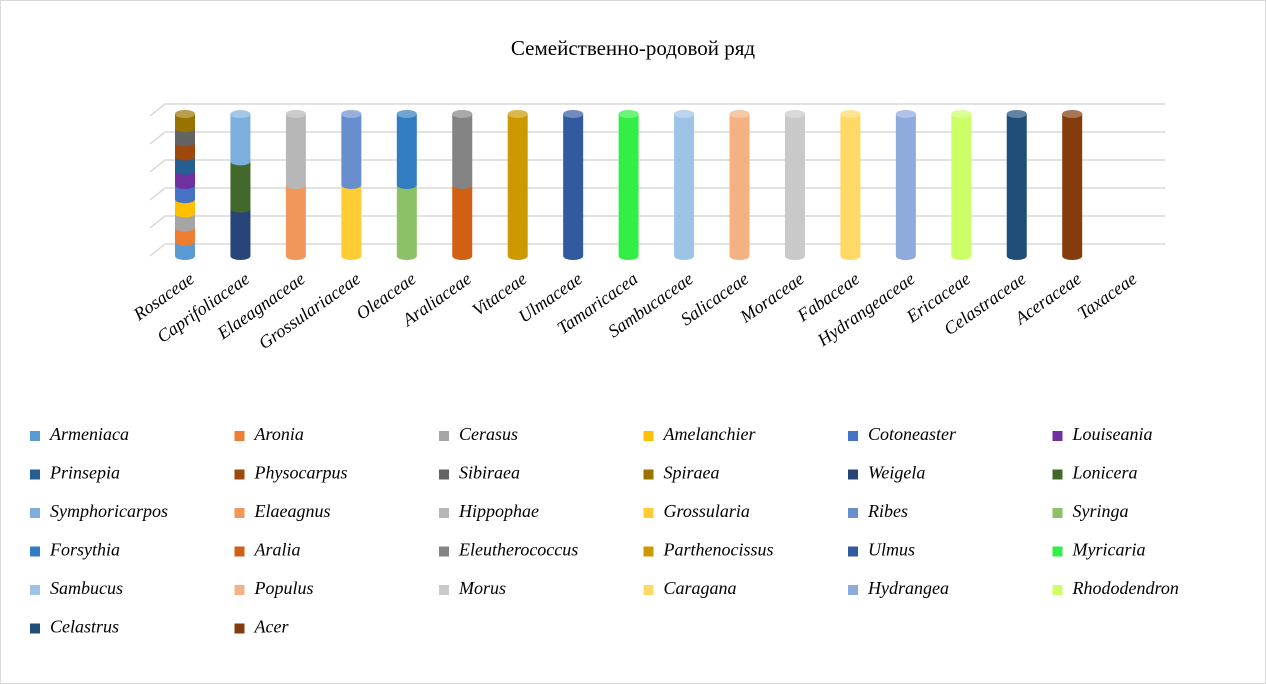 The image size is (1266, 684). Describe the element at coordinates (84, 550) in the screenshot. I see `legend-label: Forsythia` at that location.